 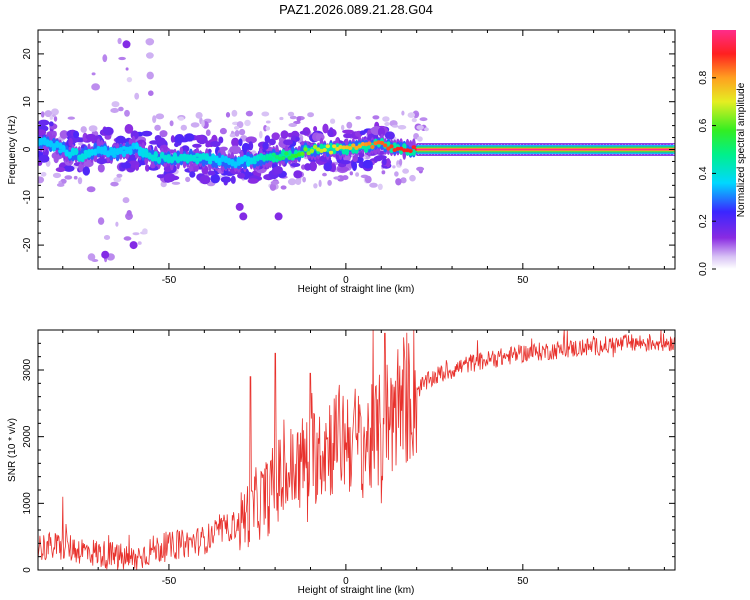 I want to click on colorbar-tick-label: 0.4, so click(x=703, y=173).